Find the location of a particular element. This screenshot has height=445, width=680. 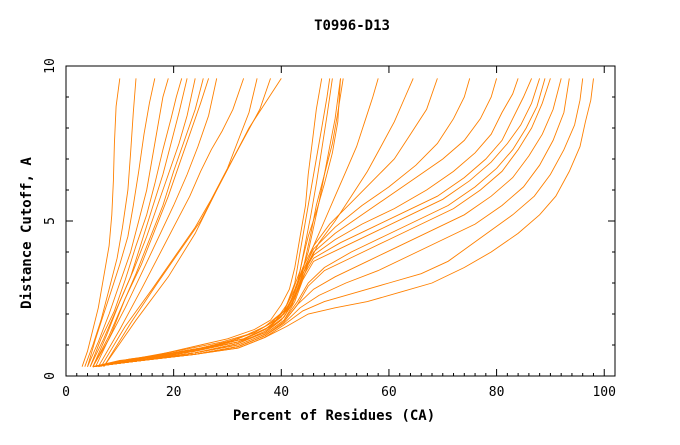

x-axis-label: Percent of Residues (CA) is located at coordinates (334, 416).